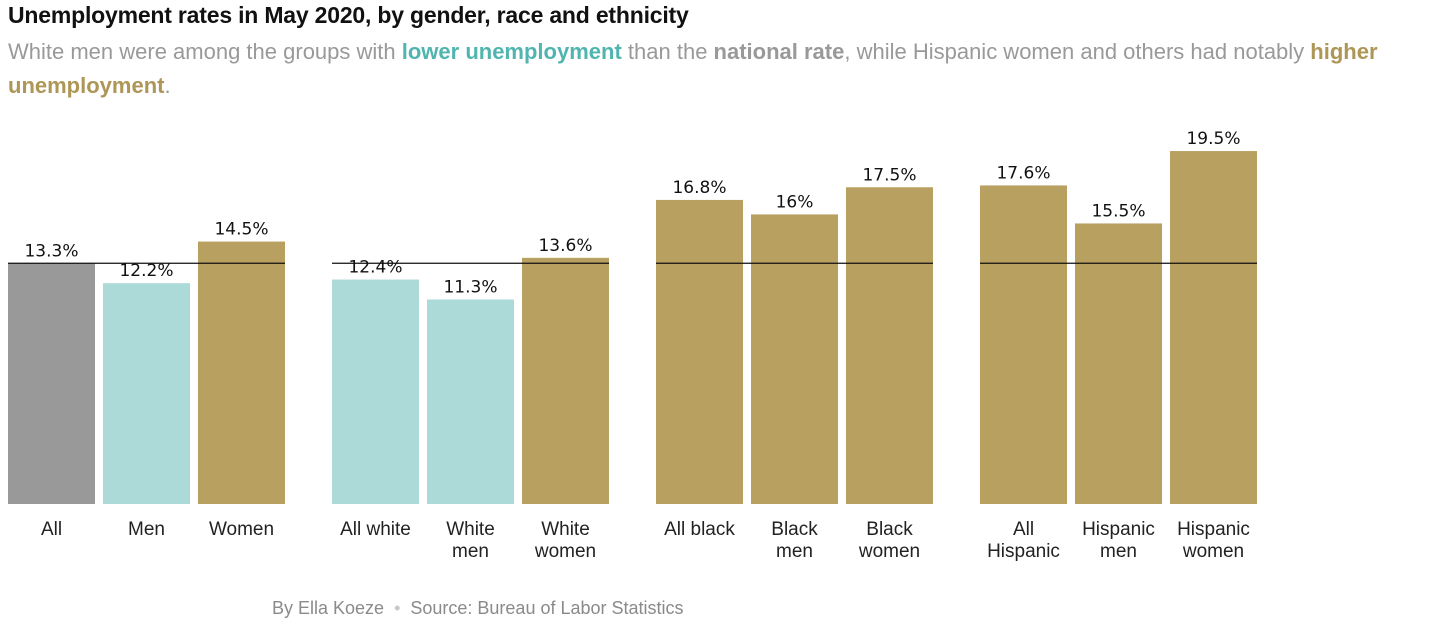 This screenshot has height=624, width=1456. What do you see at coordinates (889, 175) in the screenshot?
I see `value-label: 17.5%` at bounding box center [889, 175].